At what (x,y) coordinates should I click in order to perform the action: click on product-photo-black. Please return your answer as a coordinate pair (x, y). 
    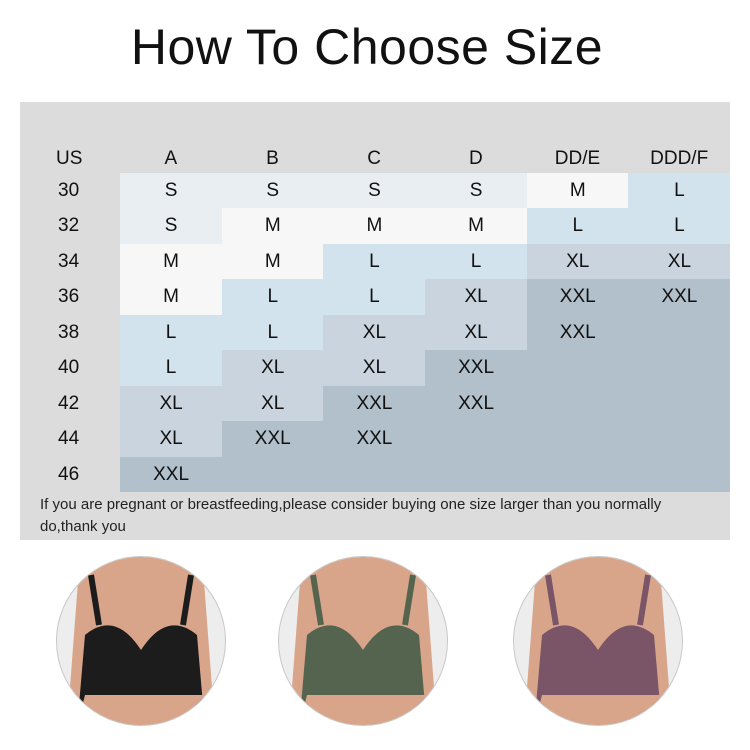
    Looking at the image, I should click on (141, 641).